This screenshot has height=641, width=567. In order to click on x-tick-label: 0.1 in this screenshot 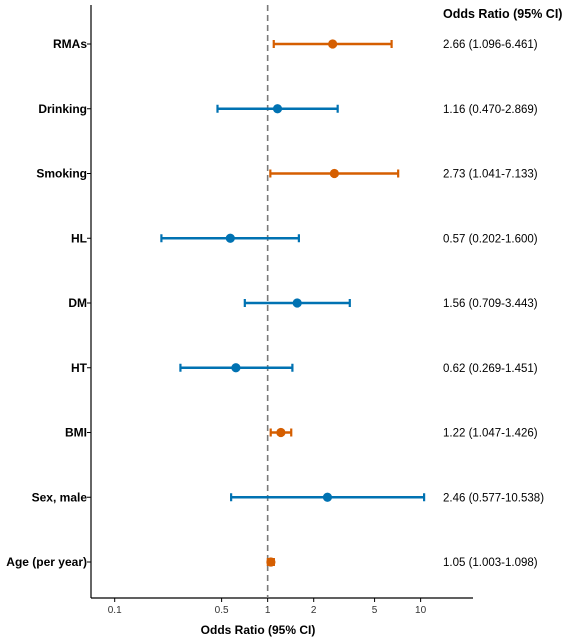, I will do `click(115, 610)`.